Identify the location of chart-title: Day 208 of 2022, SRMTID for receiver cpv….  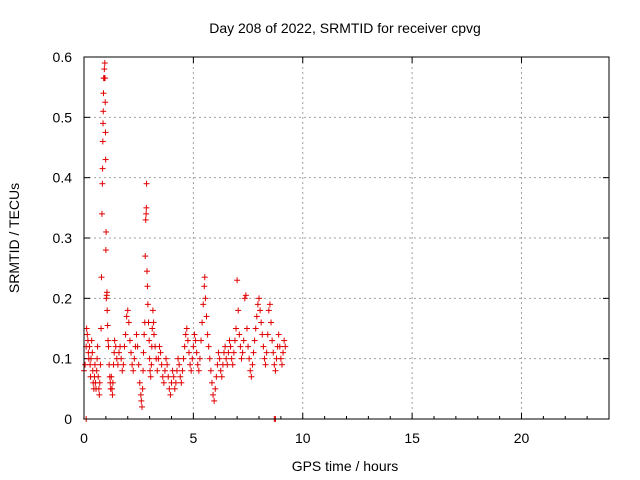
(345, 28).